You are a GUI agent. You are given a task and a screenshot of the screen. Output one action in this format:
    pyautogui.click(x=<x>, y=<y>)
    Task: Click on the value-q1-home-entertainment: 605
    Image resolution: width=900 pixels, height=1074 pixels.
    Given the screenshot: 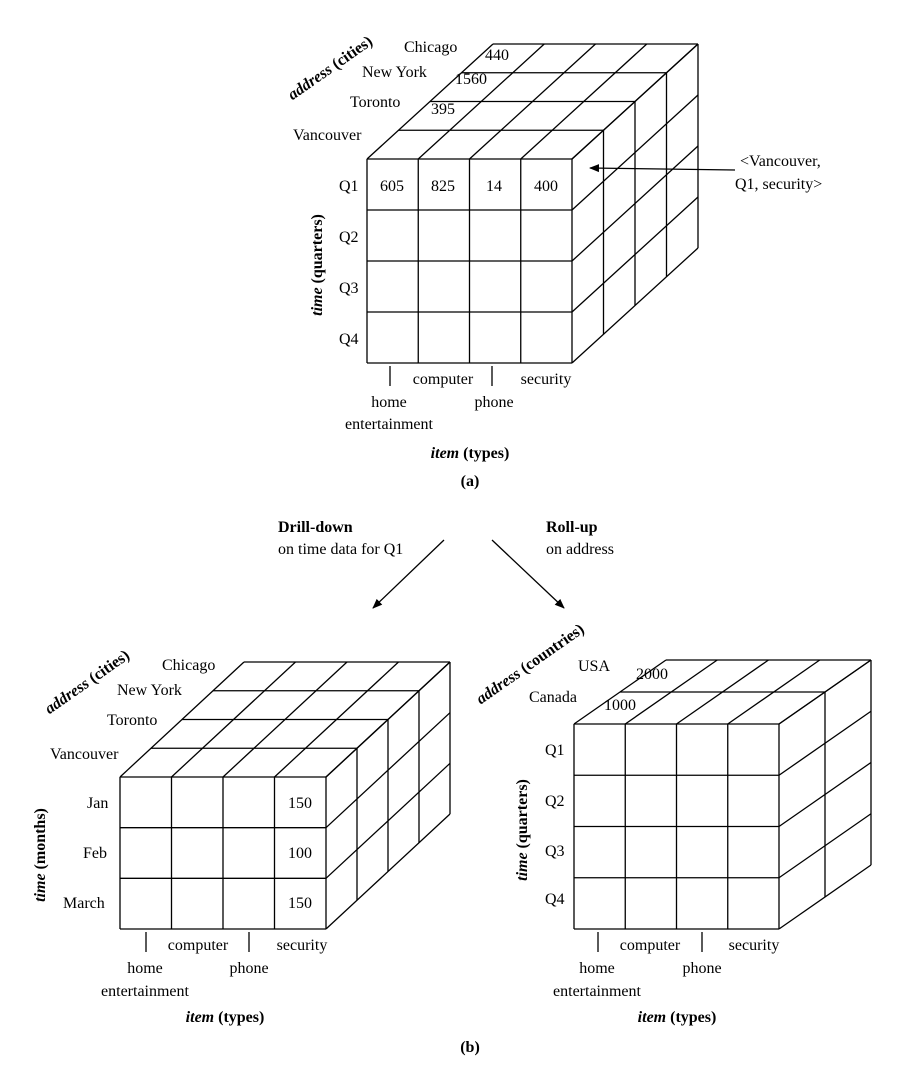 What is the action you would take?
    pyautogui.click(x=392, y=186)
    